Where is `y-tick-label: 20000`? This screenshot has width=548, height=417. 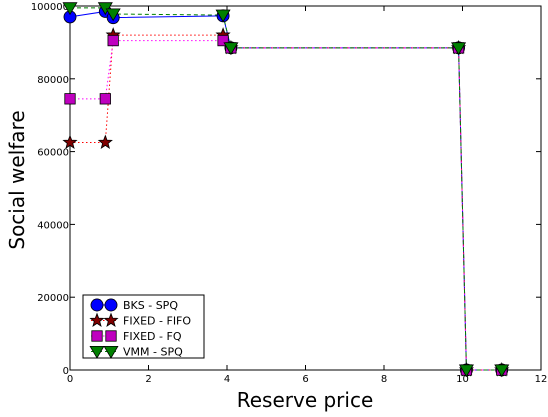 y-tick-label: 20000 is located at coordinates (53, 298).